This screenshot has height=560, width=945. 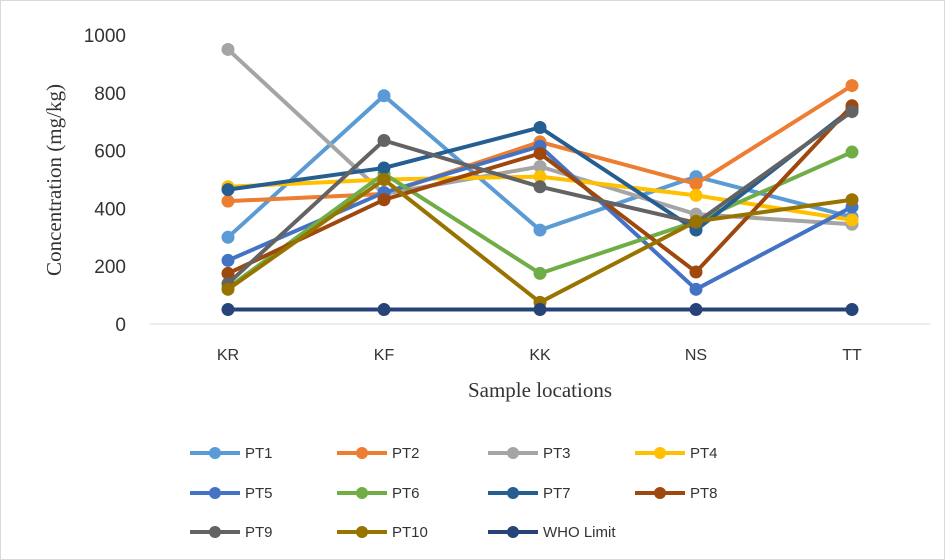 What do you see at coordinates (579, 532) in the screenshot?
I see `legend-label: WHO Limit` at bounding box center [579, 532].